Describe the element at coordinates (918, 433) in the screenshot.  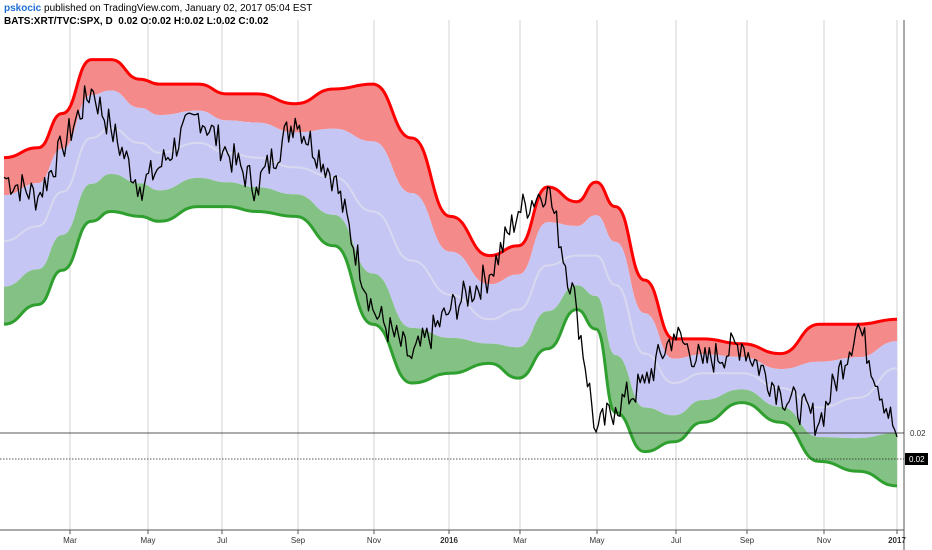
I see `price-level-label: 0.02` at that location.